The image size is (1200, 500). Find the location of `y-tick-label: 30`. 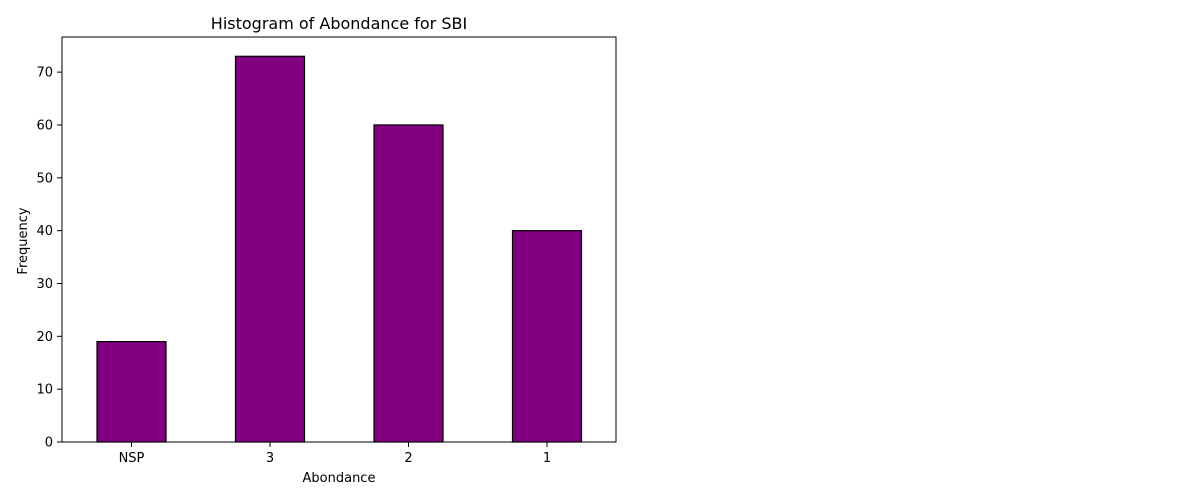

y-tick-label: 30 is located at coordinates (44, 284).